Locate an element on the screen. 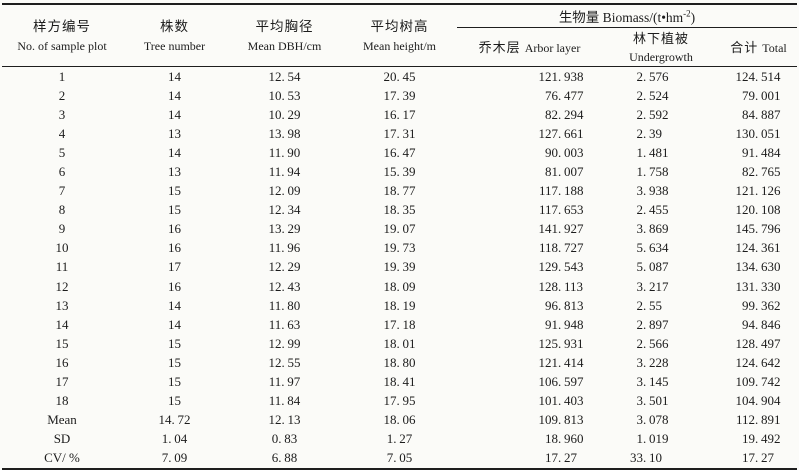 Image resolution: width=799 pixels, height=470 pixels. row-label-cell: 13 is located at coordinates (62, 305).